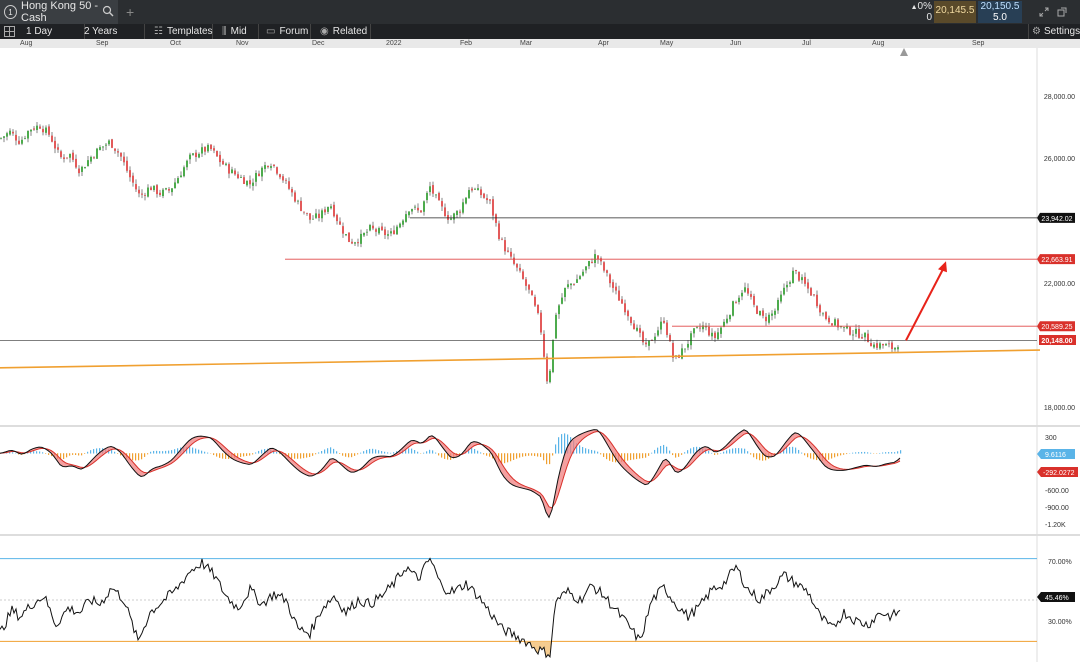 Image resolution: width=1080 pixels, height=662 pixels. Describe the element at coordinates (158, 31) in the screenshot. I see `templates-icon: ☷` at that location.